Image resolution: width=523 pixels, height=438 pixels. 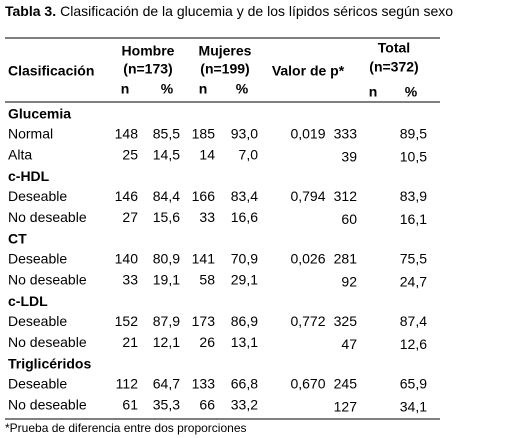 What do you see at coordinates (28, 301) in the screenshot?
I see `group-name: c-LDL` at bounding box center [28, 301].